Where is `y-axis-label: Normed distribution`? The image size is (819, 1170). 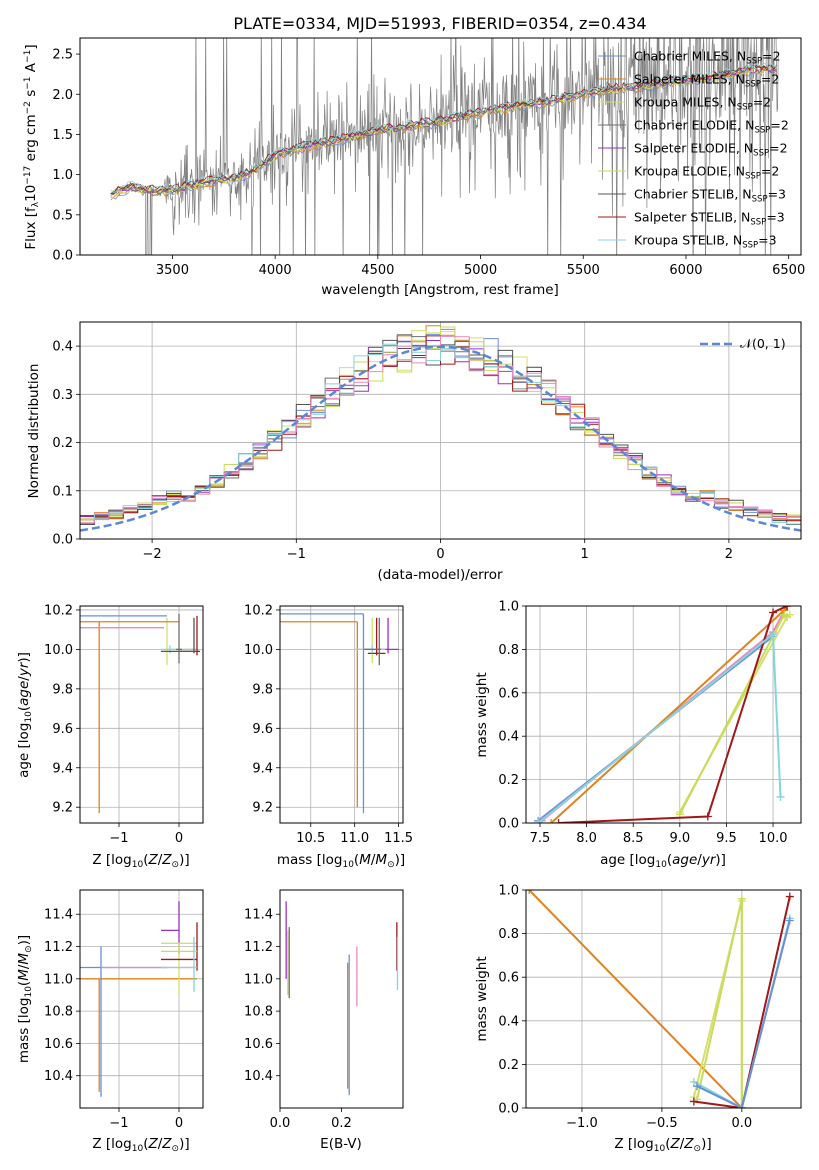
y-axis-label: Normed distribution is located at coordinates (34, 431).